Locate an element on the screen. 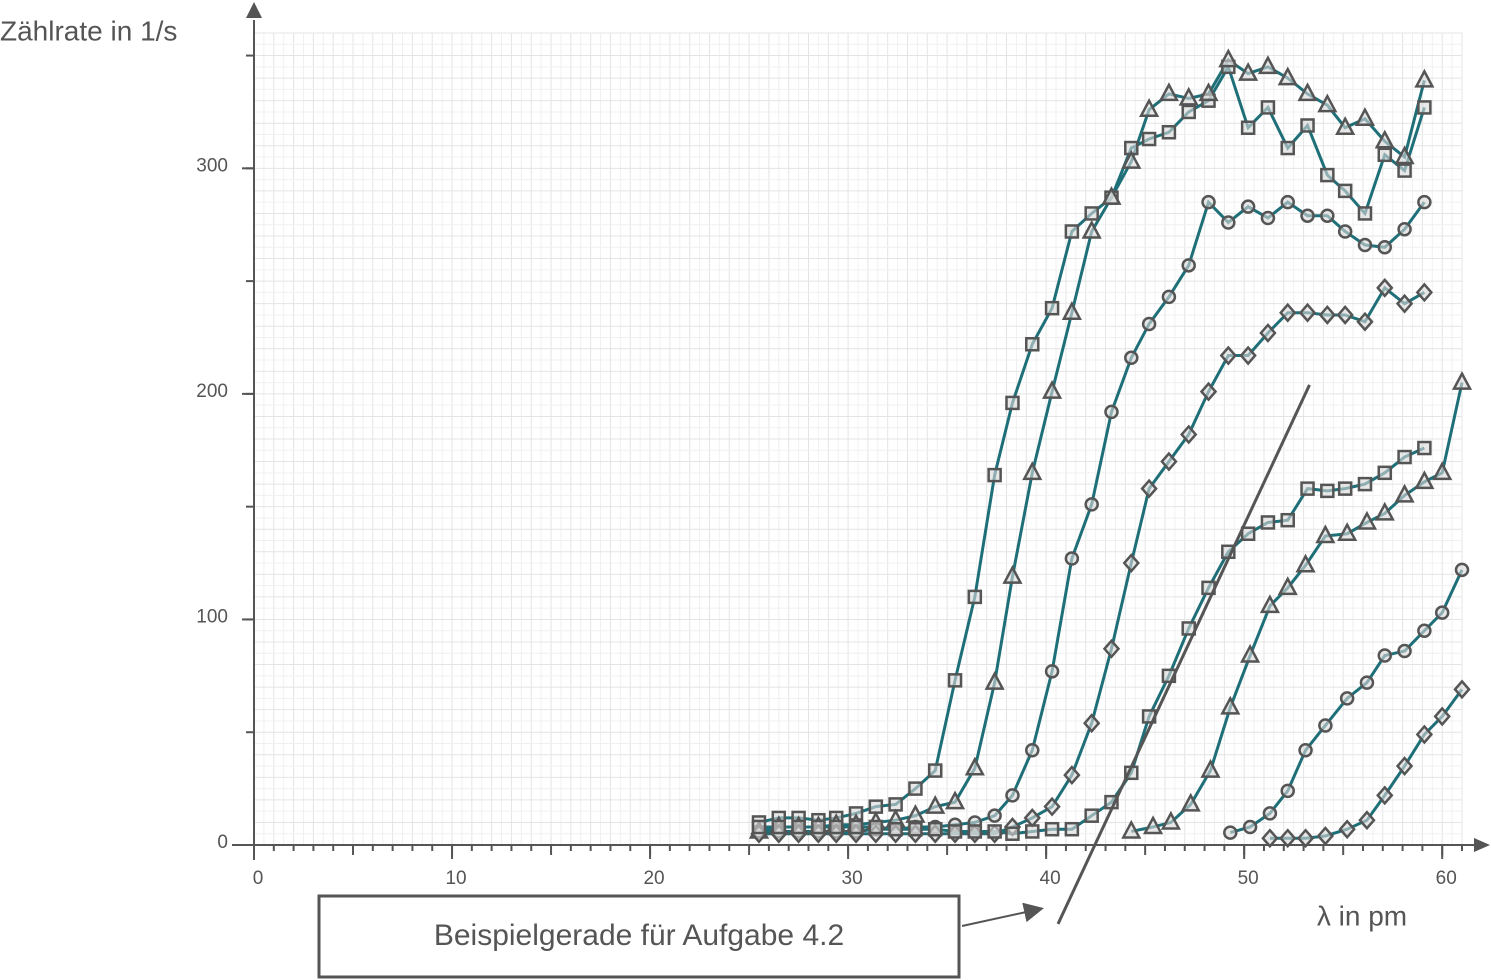 The height and width of the screenshot is (980, 1491). x-tick-label: 10 is located at coordinates (455, 878).